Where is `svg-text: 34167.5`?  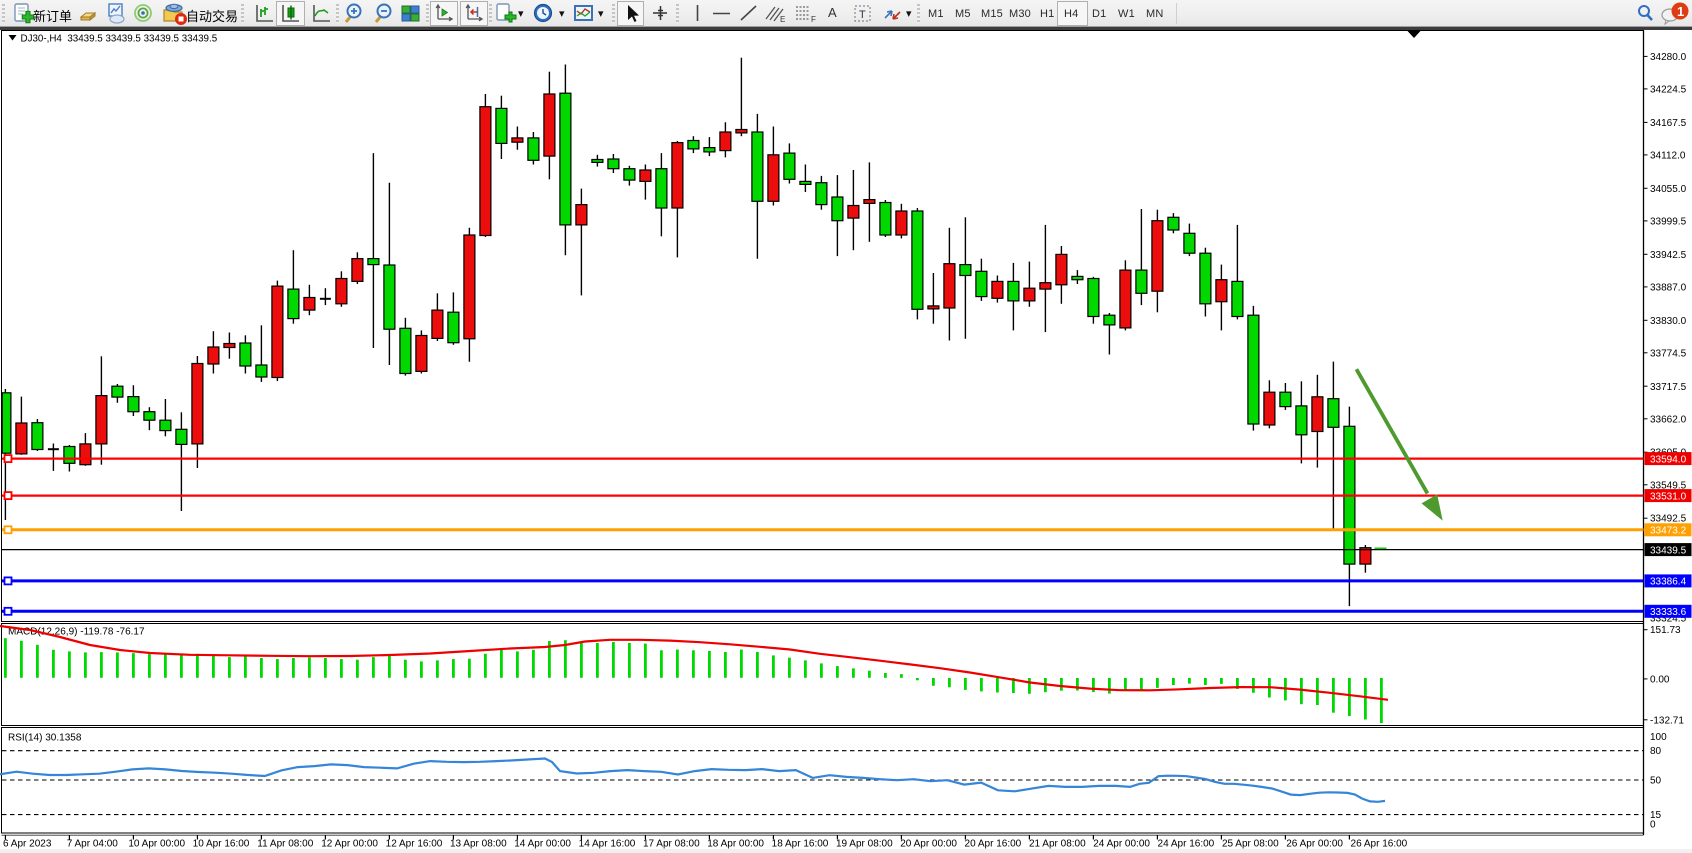
svg-text: 34167.5 is located at coordinates (1668, 123).